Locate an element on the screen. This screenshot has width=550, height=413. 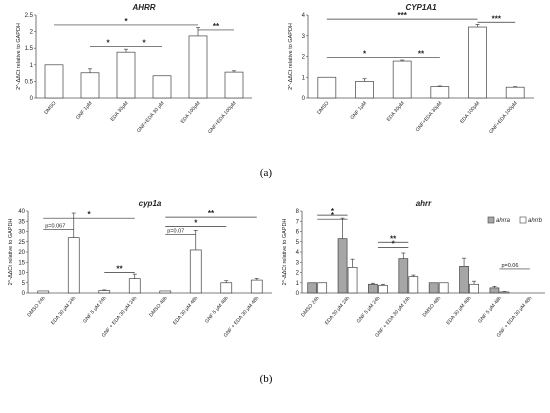
chart-2-x-tick-label: DMSO is located at coordinates (323, 107).